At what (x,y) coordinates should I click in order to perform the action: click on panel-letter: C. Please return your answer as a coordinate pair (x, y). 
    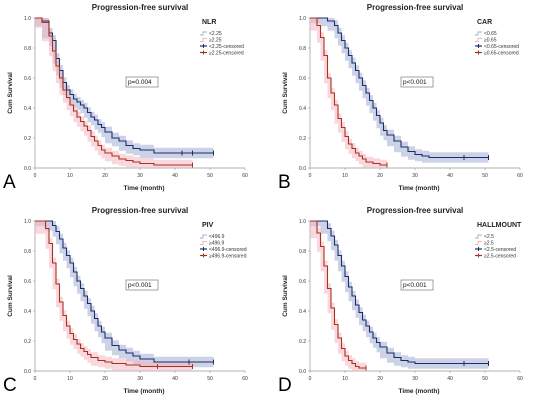
    Looking at the image, I should click on (10, 386).